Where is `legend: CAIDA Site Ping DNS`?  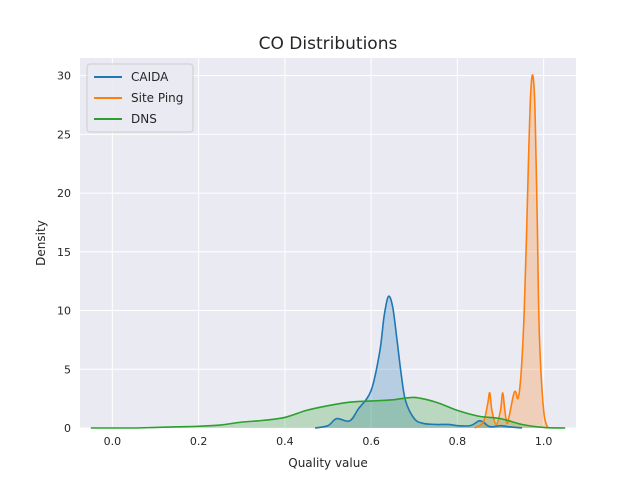
legend: CAIDA Site Ping DNS is located at coordinates (140, 98).